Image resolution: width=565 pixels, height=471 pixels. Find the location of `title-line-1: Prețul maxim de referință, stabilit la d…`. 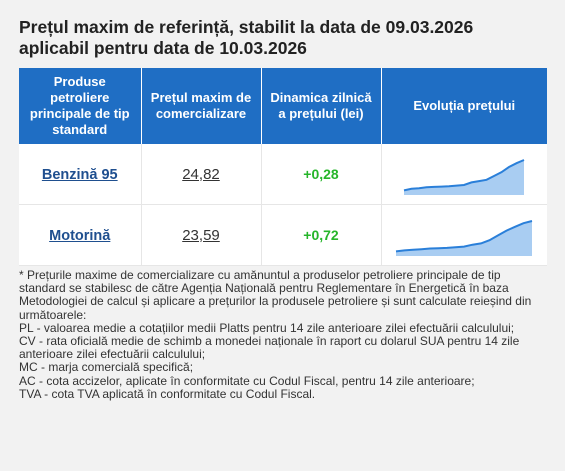

title-line-1: Prețul maxim de referință, stabilit la d… is located at coordinates (246, 27).